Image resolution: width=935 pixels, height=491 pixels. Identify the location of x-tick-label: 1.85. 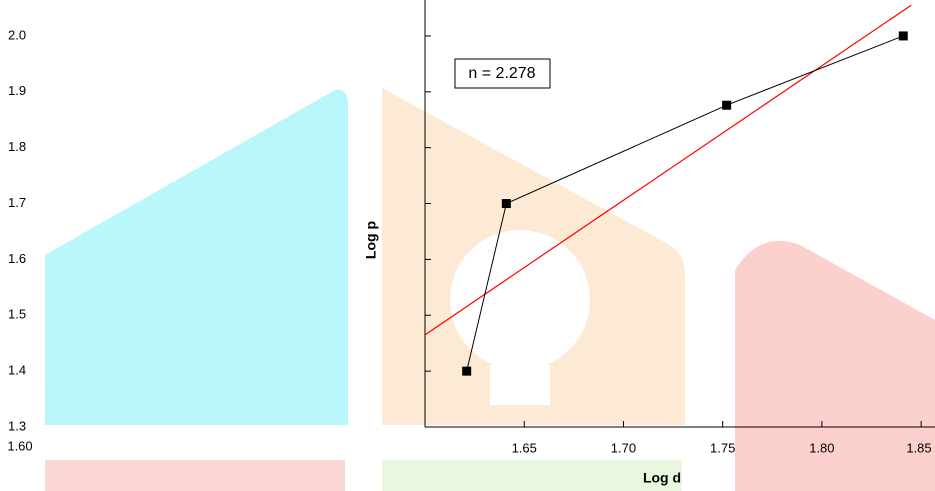
(918, 447).